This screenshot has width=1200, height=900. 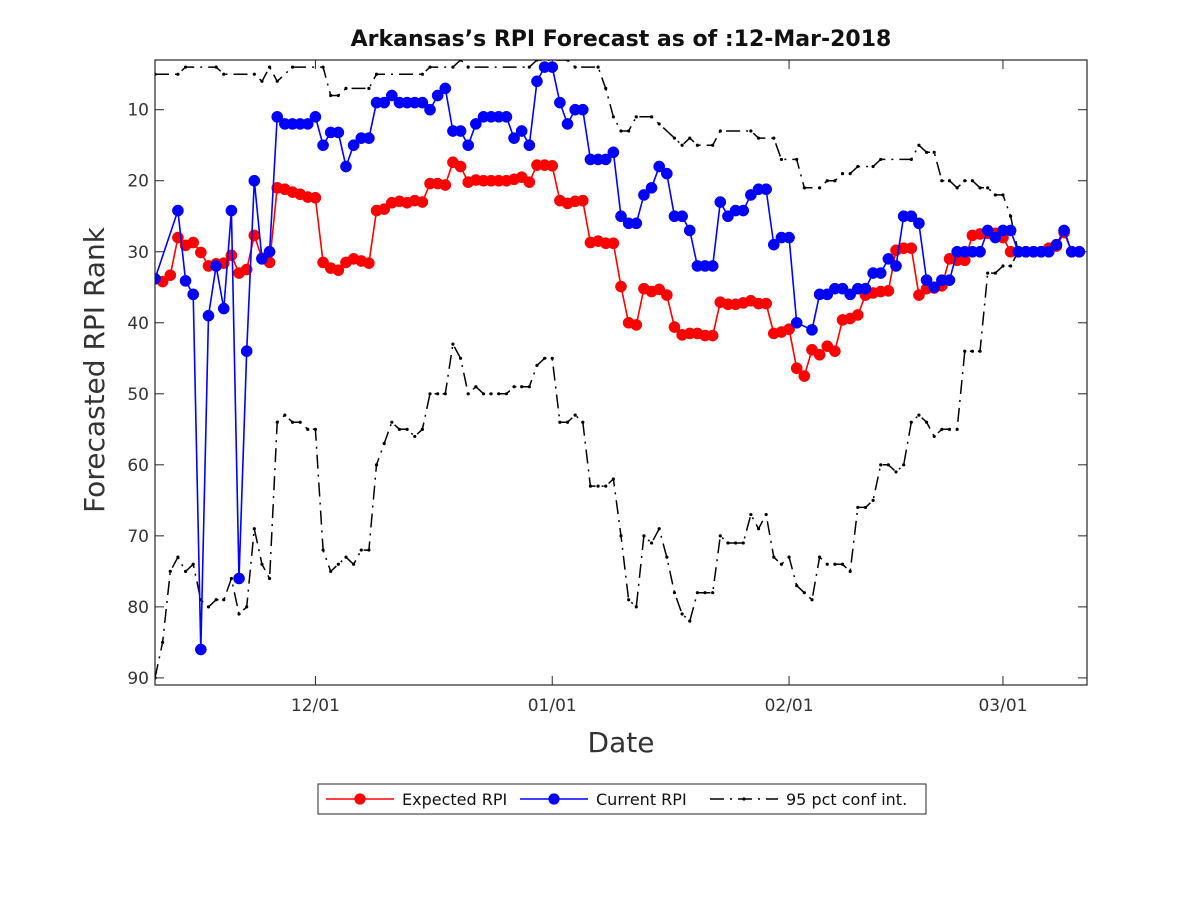 What do you see at coordinates (622, 799) in the screenshot?
I see `legend-box` at bounding box center [622, 799].